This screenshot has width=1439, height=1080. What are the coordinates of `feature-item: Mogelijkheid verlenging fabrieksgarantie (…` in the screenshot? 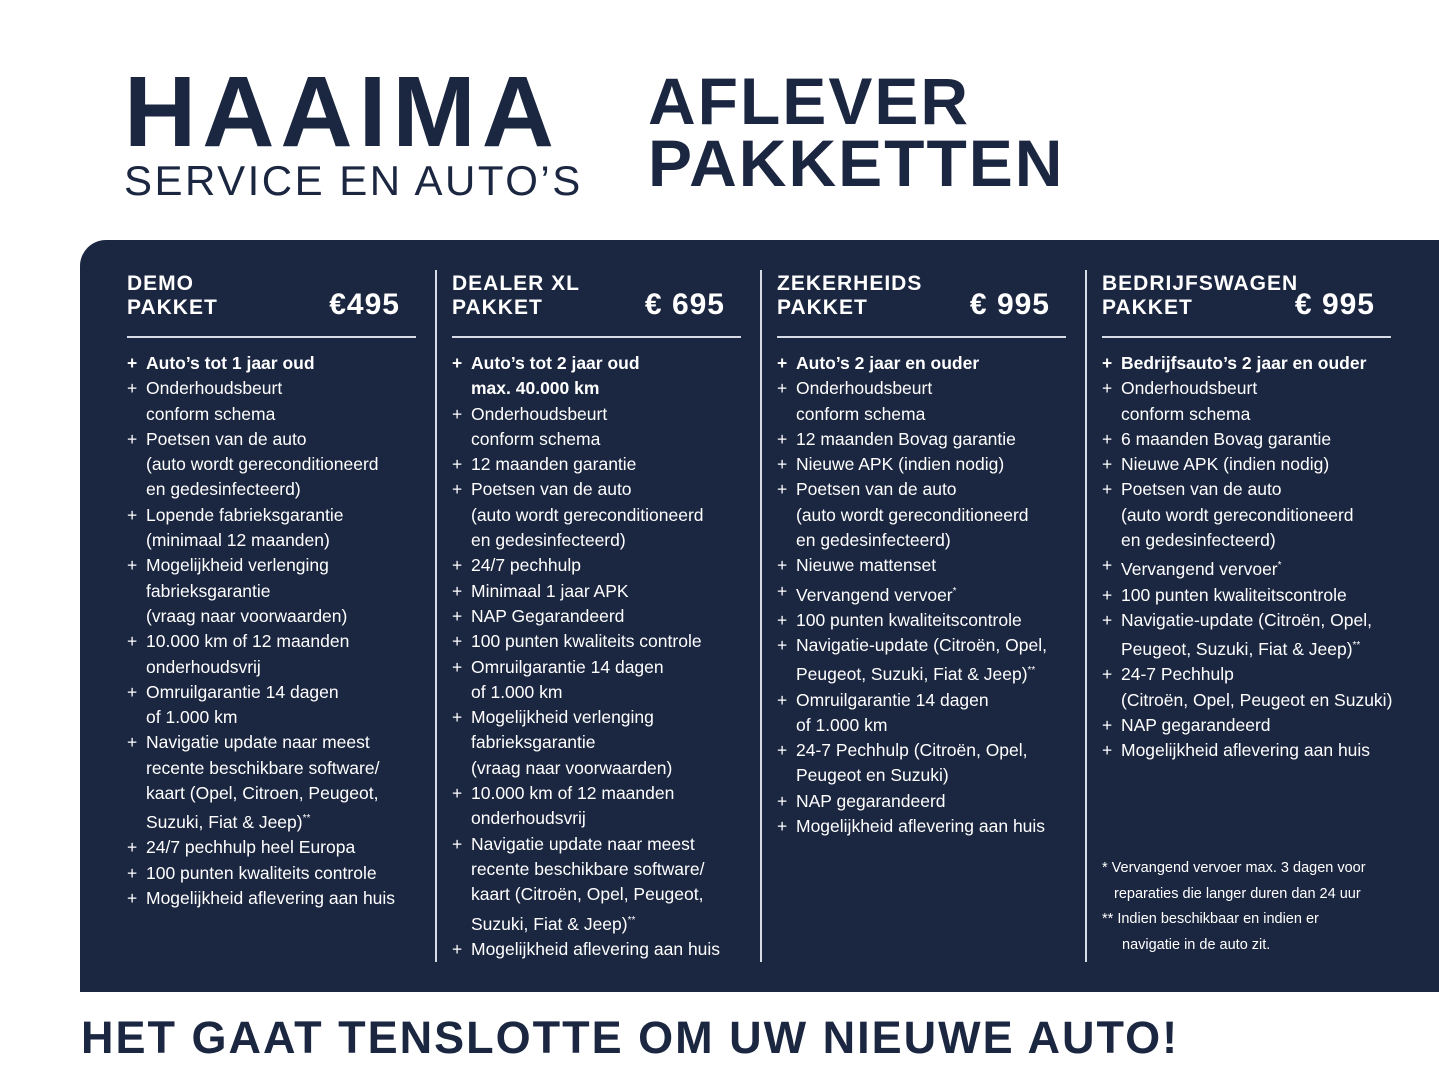 It's located at (277, 591).